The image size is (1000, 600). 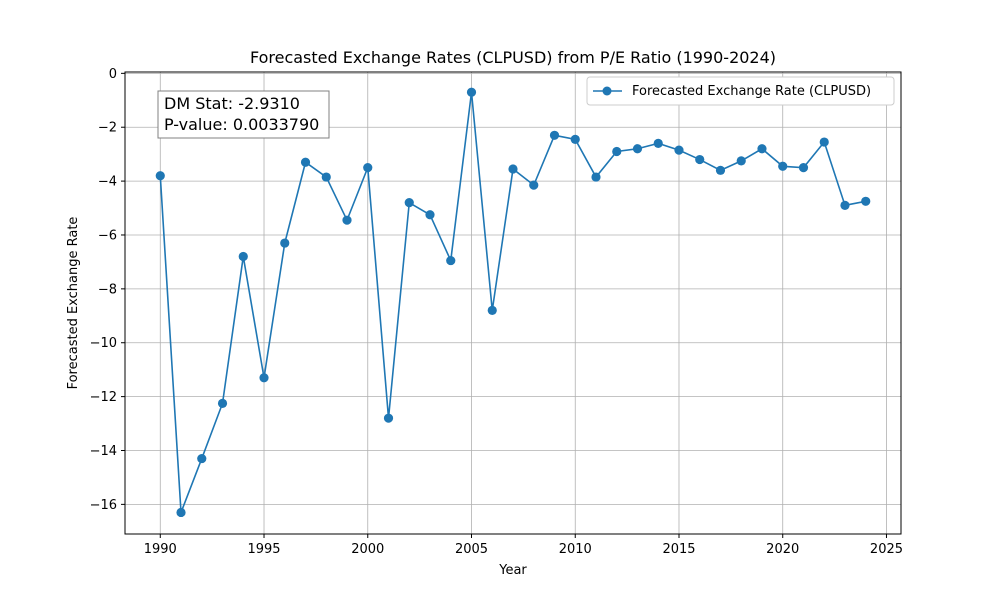 I want to click on y-axis-label: Forecasted Exchange Rate, so click(x=73, y=303).